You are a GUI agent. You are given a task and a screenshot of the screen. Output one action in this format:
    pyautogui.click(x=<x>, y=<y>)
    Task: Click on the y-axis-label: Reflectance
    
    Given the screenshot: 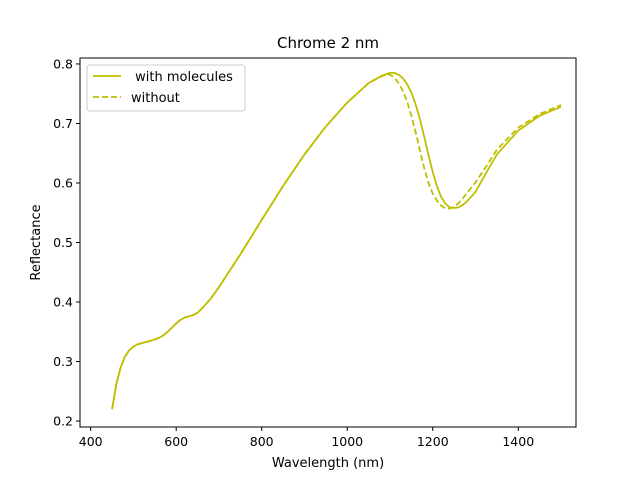 What is the action you would take?
    pyautogui.click(x=36, y=242)
    